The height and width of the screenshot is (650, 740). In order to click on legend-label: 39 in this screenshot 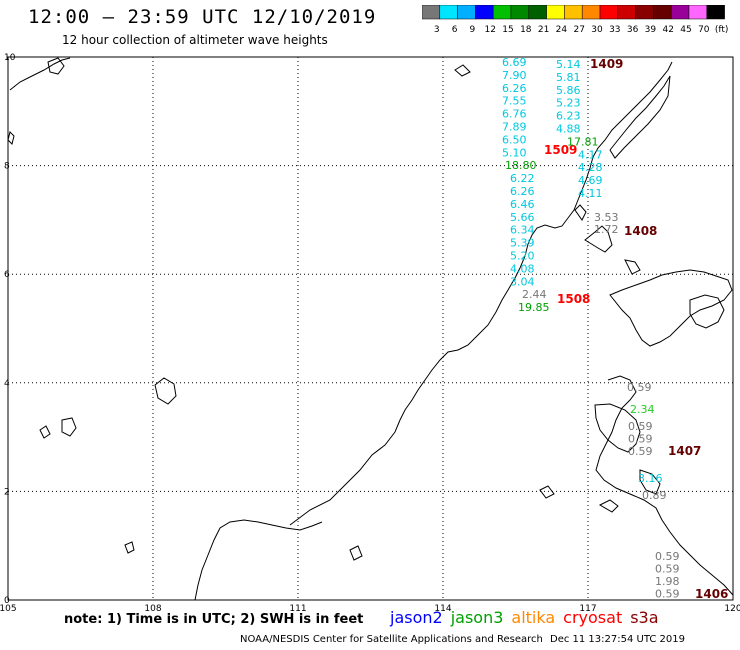, I will do `click(651, 30)`.